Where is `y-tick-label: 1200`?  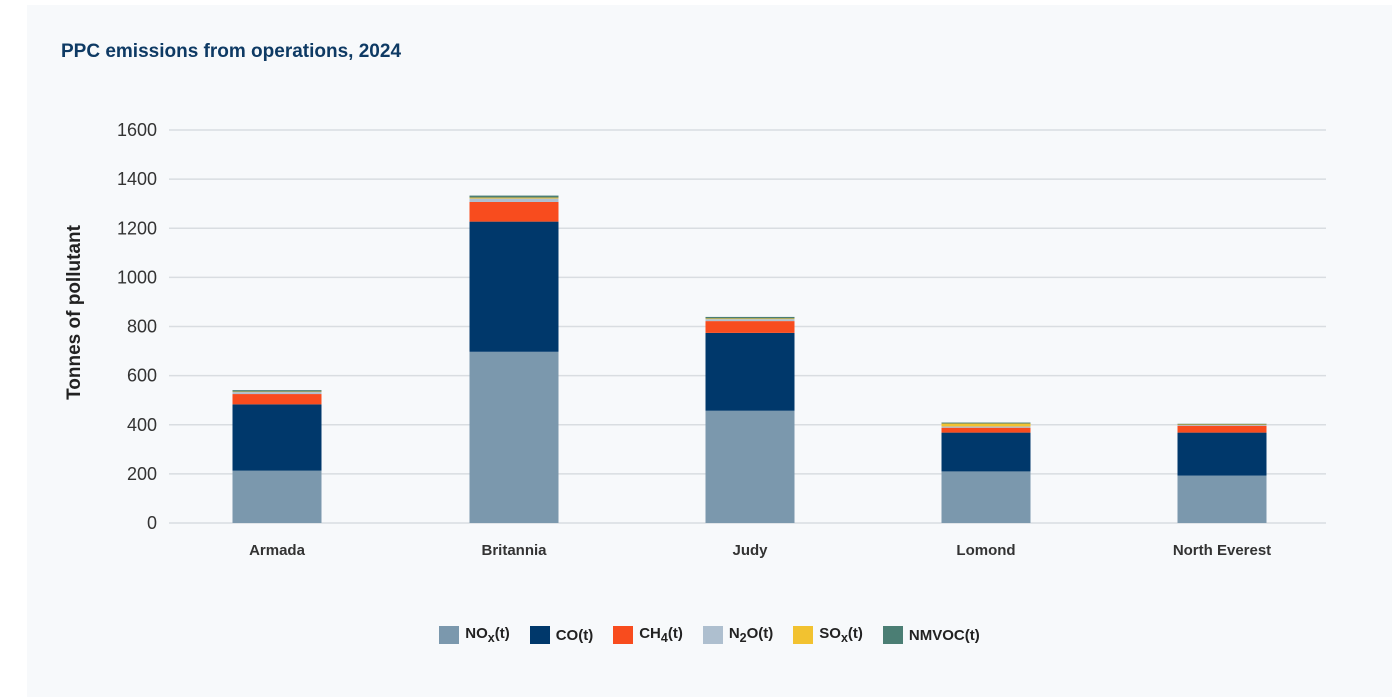
y-tick-label: 1200 is located at coordinates (137, 228).